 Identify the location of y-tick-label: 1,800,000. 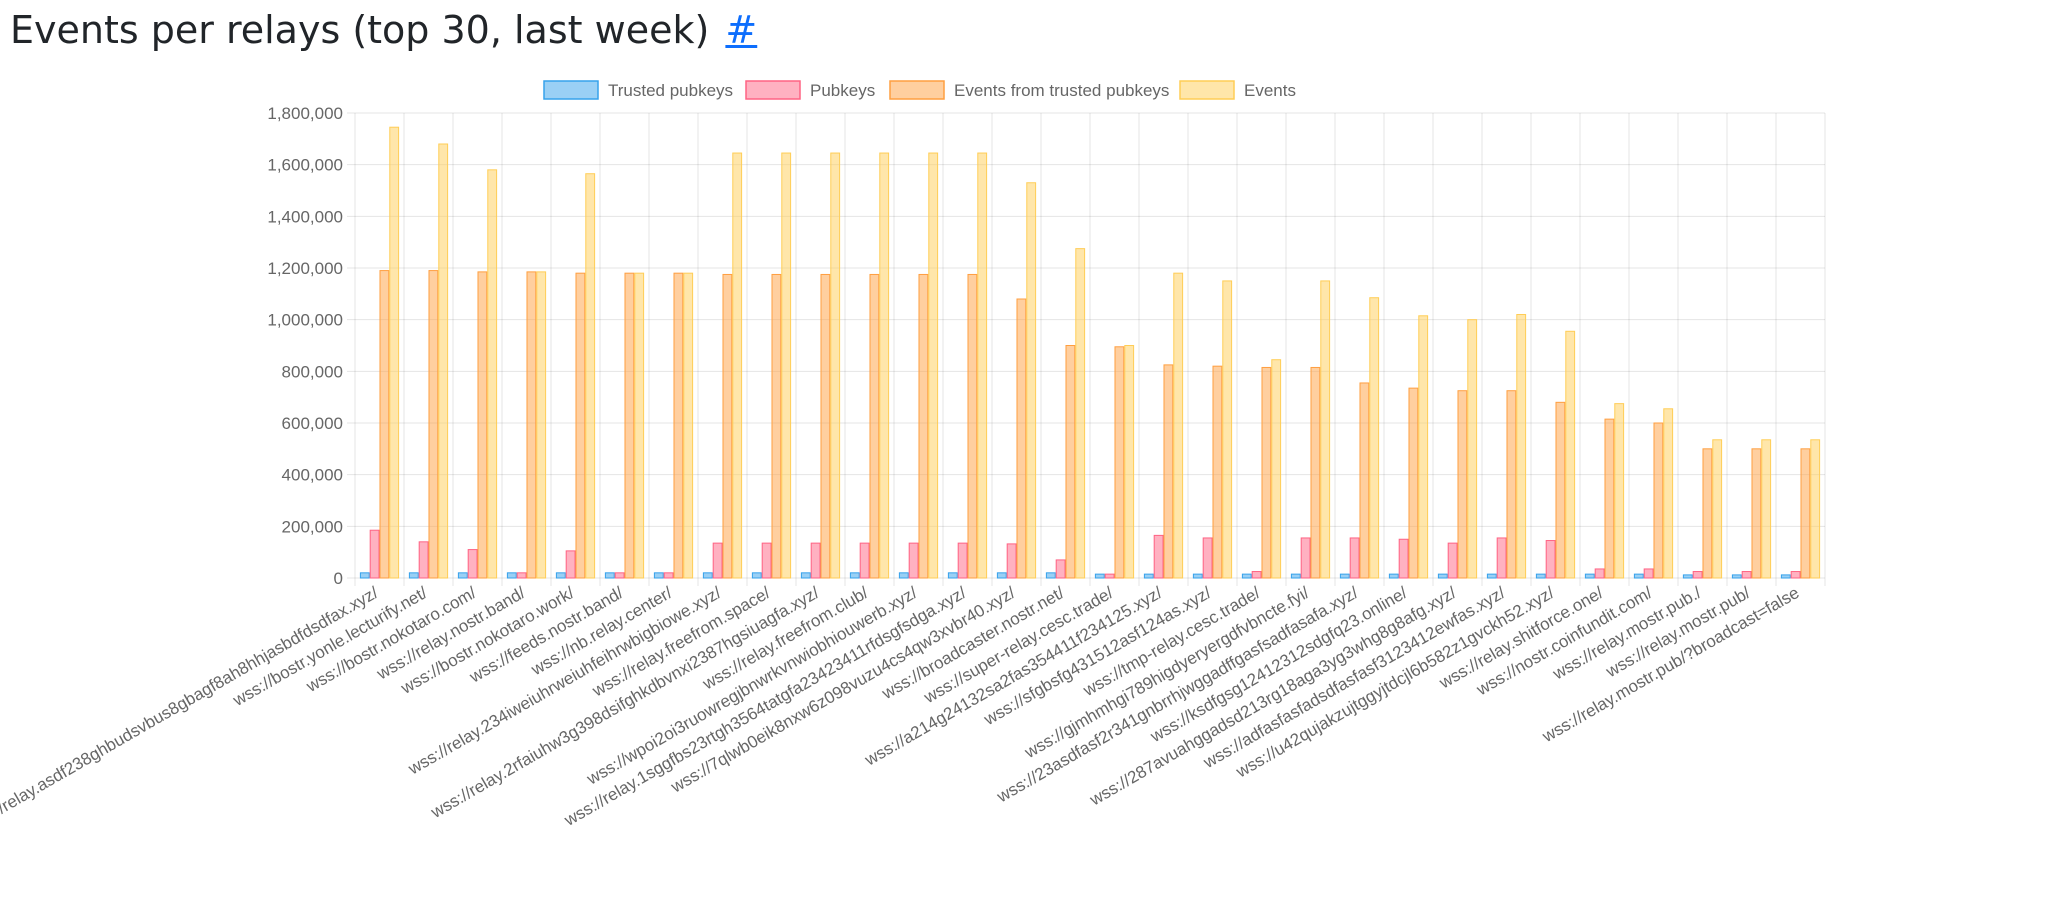
(305, 113).